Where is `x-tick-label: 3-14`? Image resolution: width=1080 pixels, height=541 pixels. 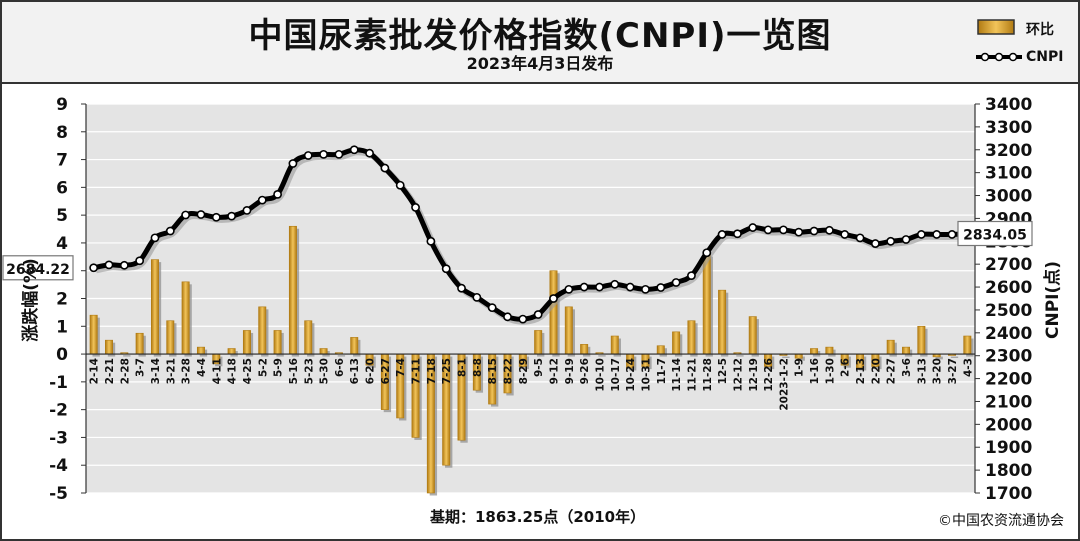 x-tick-label: 3-14 is located at coordinates (156, 371).